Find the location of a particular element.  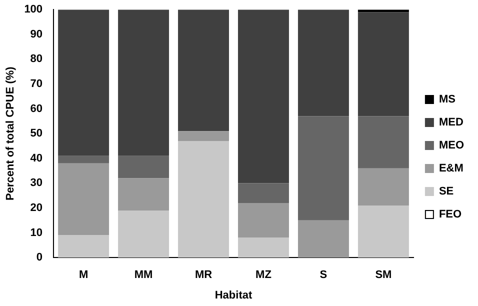

y-tick-label: 10 is located at coordinates (36, 232).